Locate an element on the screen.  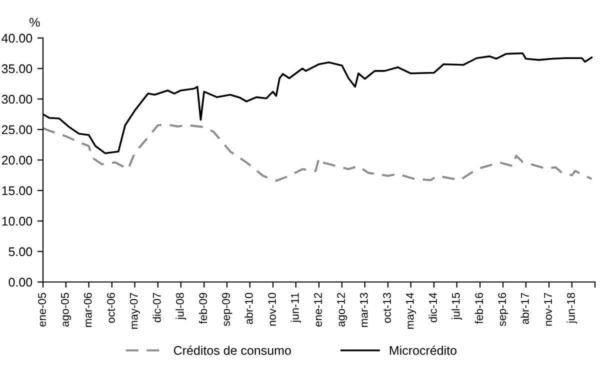
legend-label: Microcrédito is located at coordinates (423, 350).